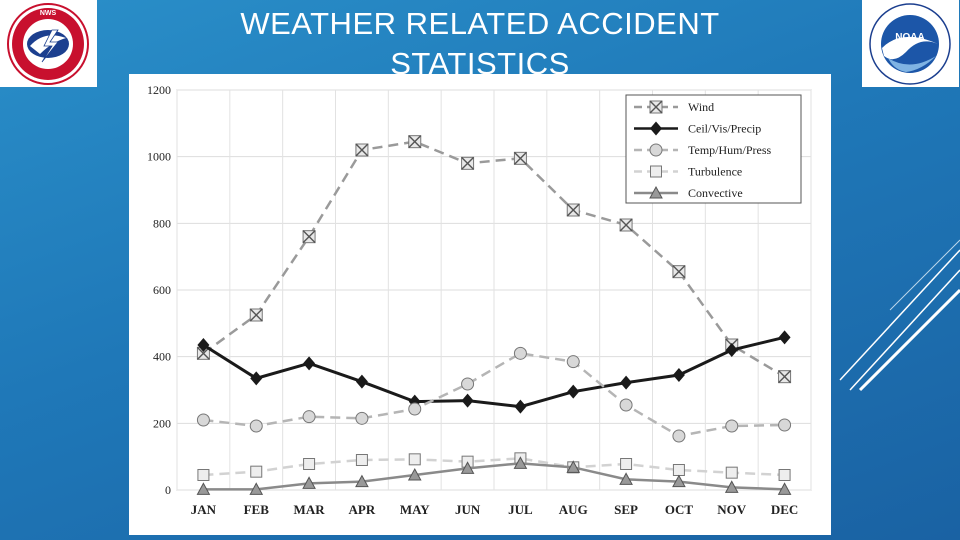 This screenshot has height=540, width=960. Describe the element at coordinates (656, 107) in the screenshot. I see `legend-marker-wind` at that location.